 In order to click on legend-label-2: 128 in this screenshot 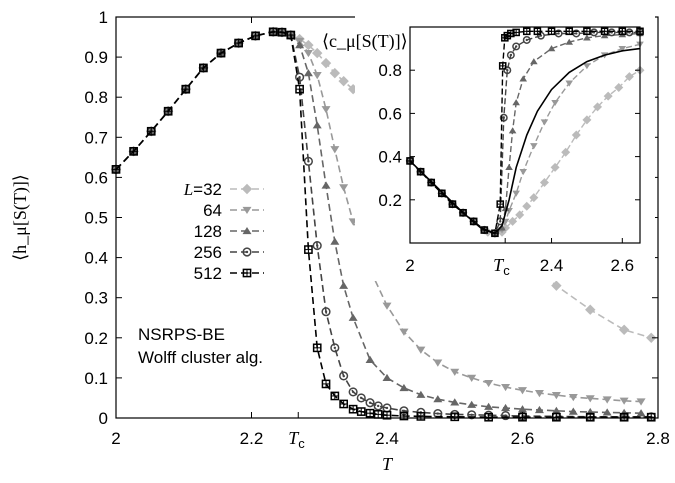, I will do `click(208, 231)`.